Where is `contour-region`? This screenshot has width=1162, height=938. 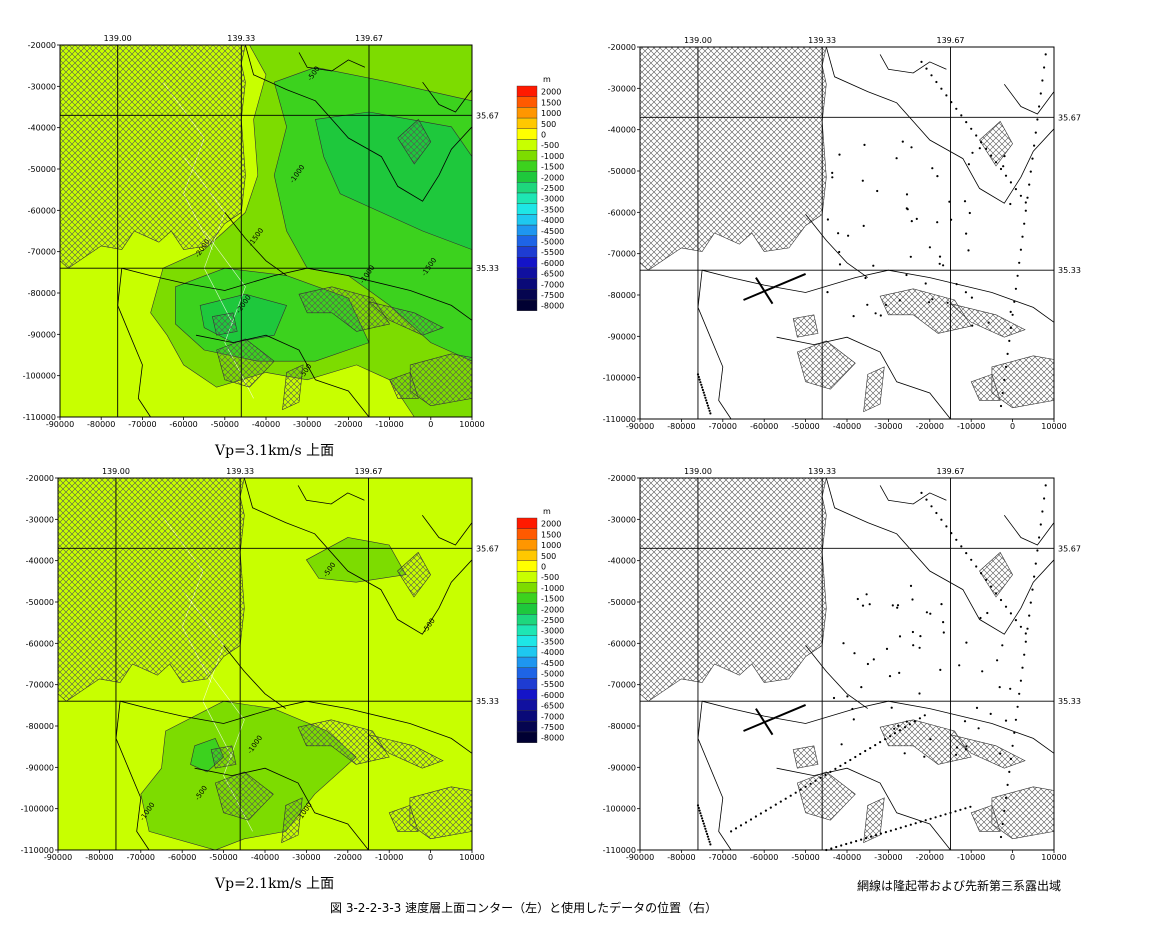 contour-region is located at coordinates (394, 181).